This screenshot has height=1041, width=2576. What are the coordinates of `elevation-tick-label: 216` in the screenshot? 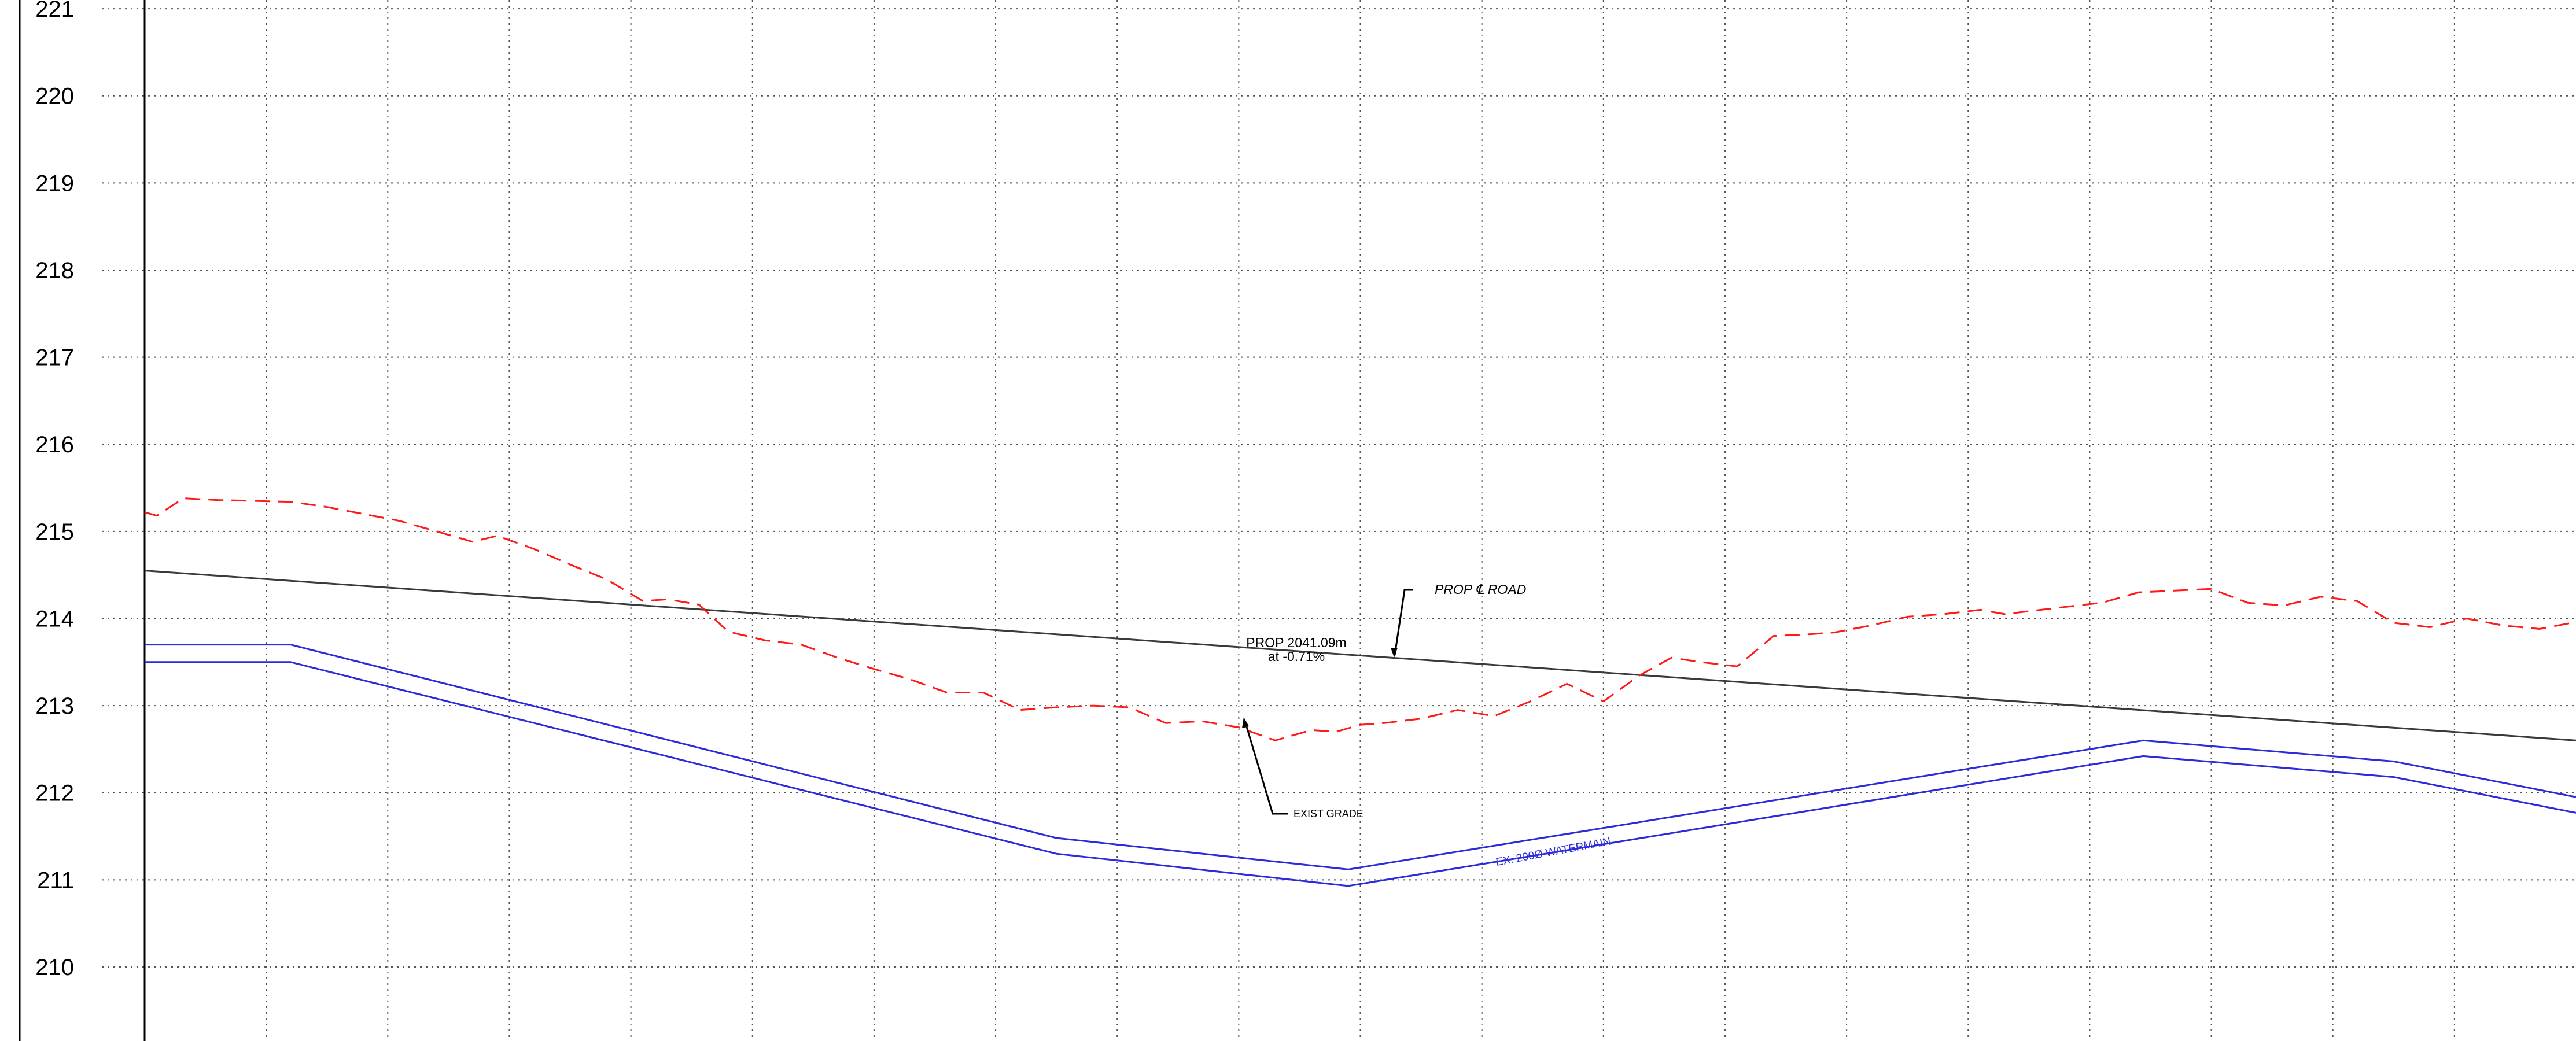 It's located at (54, 444).